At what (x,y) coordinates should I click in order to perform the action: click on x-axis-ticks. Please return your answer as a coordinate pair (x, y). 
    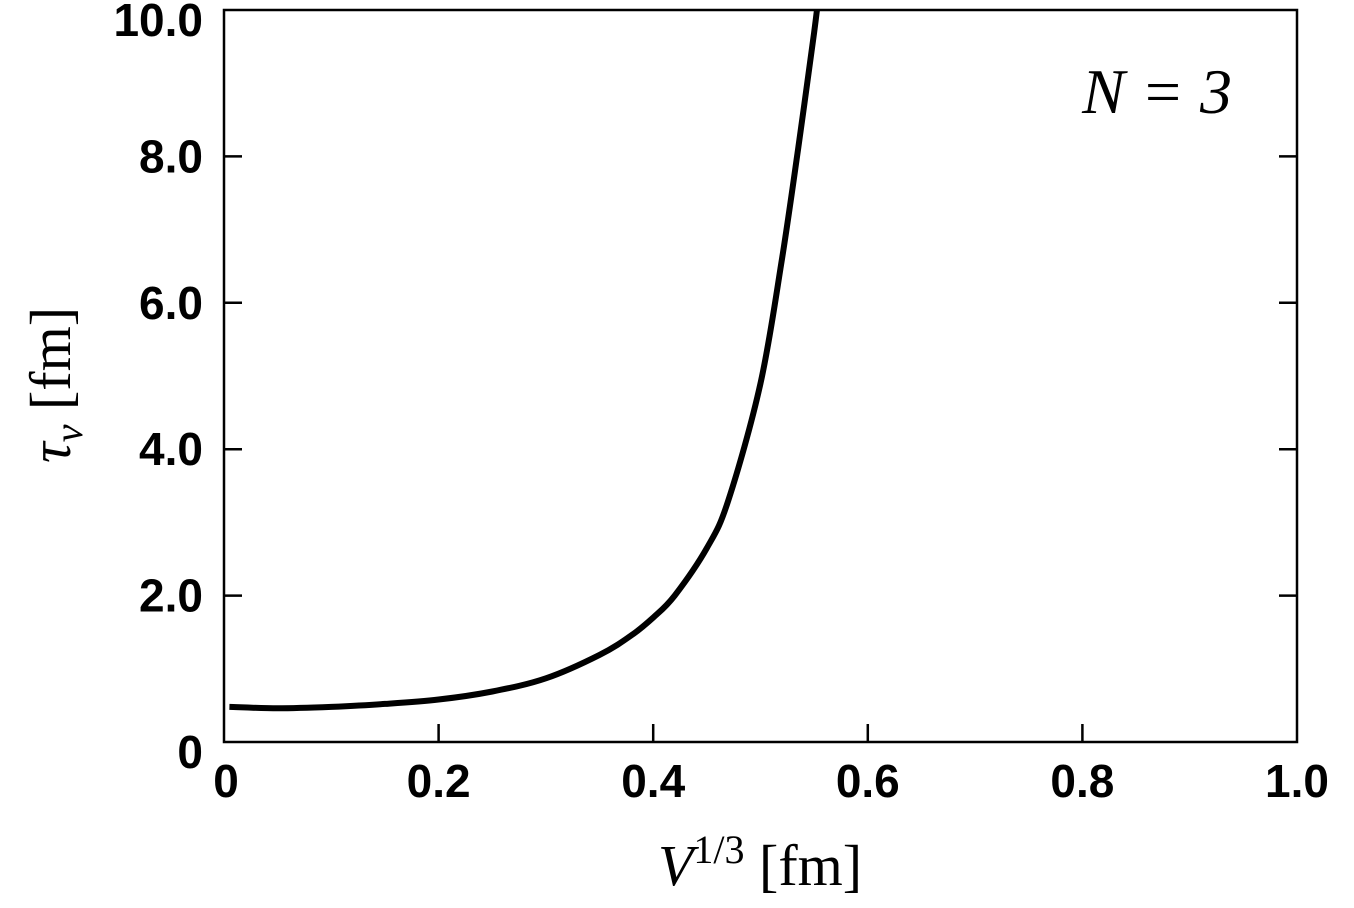
    Looking at the image, I should click on (760, 733).